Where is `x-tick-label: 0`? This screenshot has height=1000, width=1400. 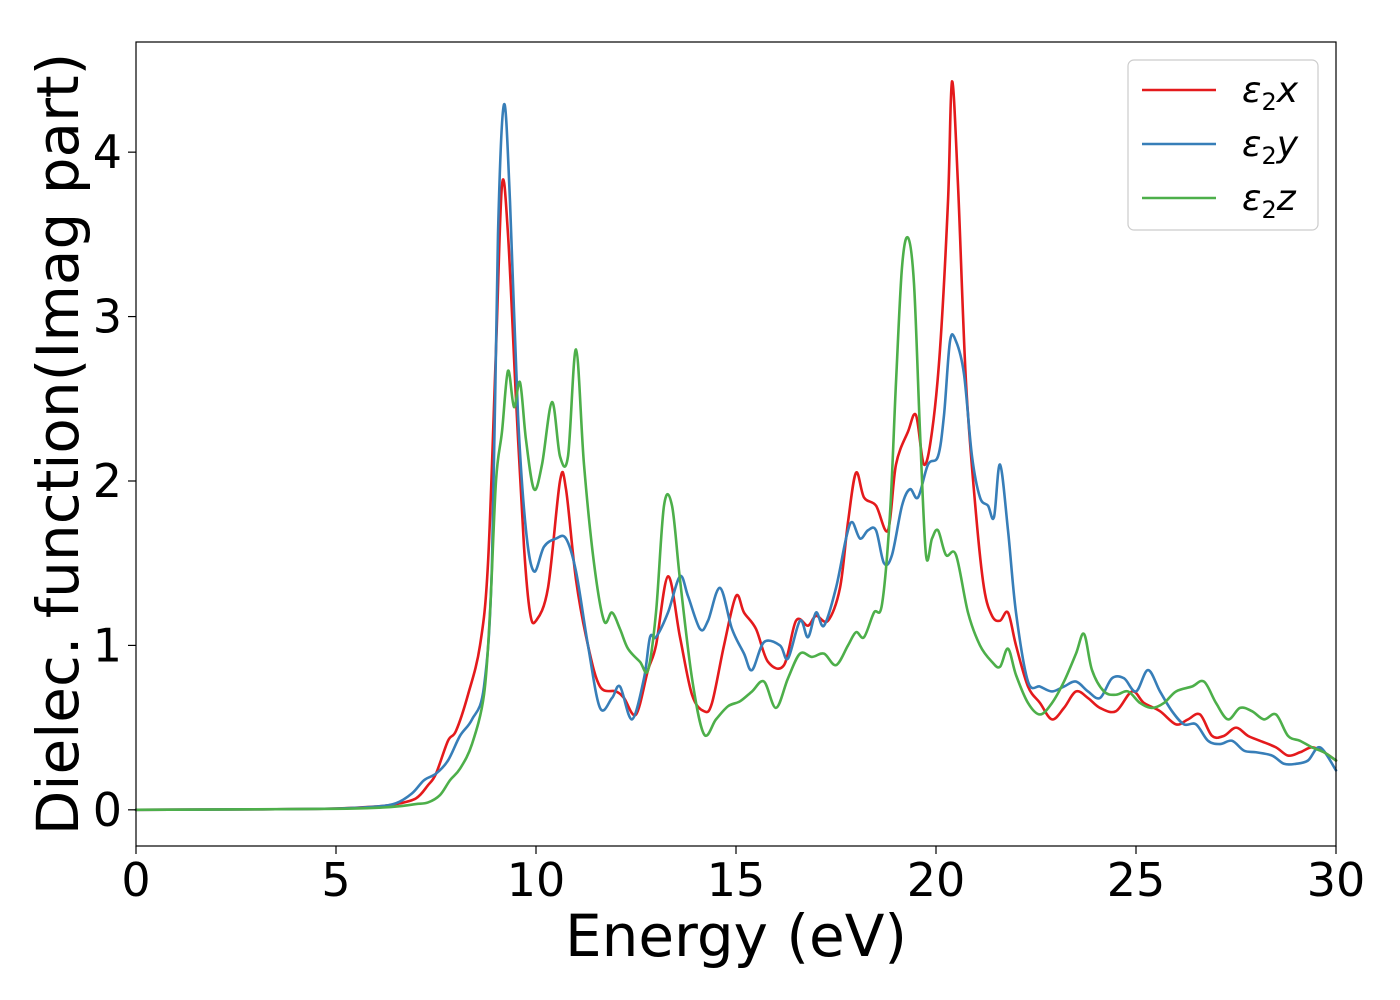 x-tick-label: 0 is located at coordinates (135, 880).